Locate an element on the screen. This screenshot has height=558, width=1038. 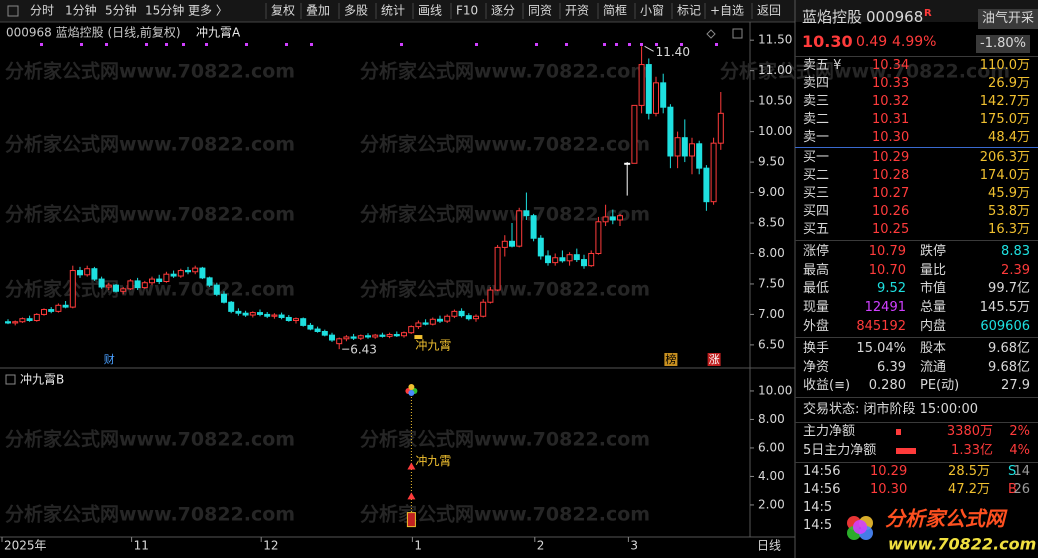
stat-value: 8.83 is located at coordinates (1015, 251).